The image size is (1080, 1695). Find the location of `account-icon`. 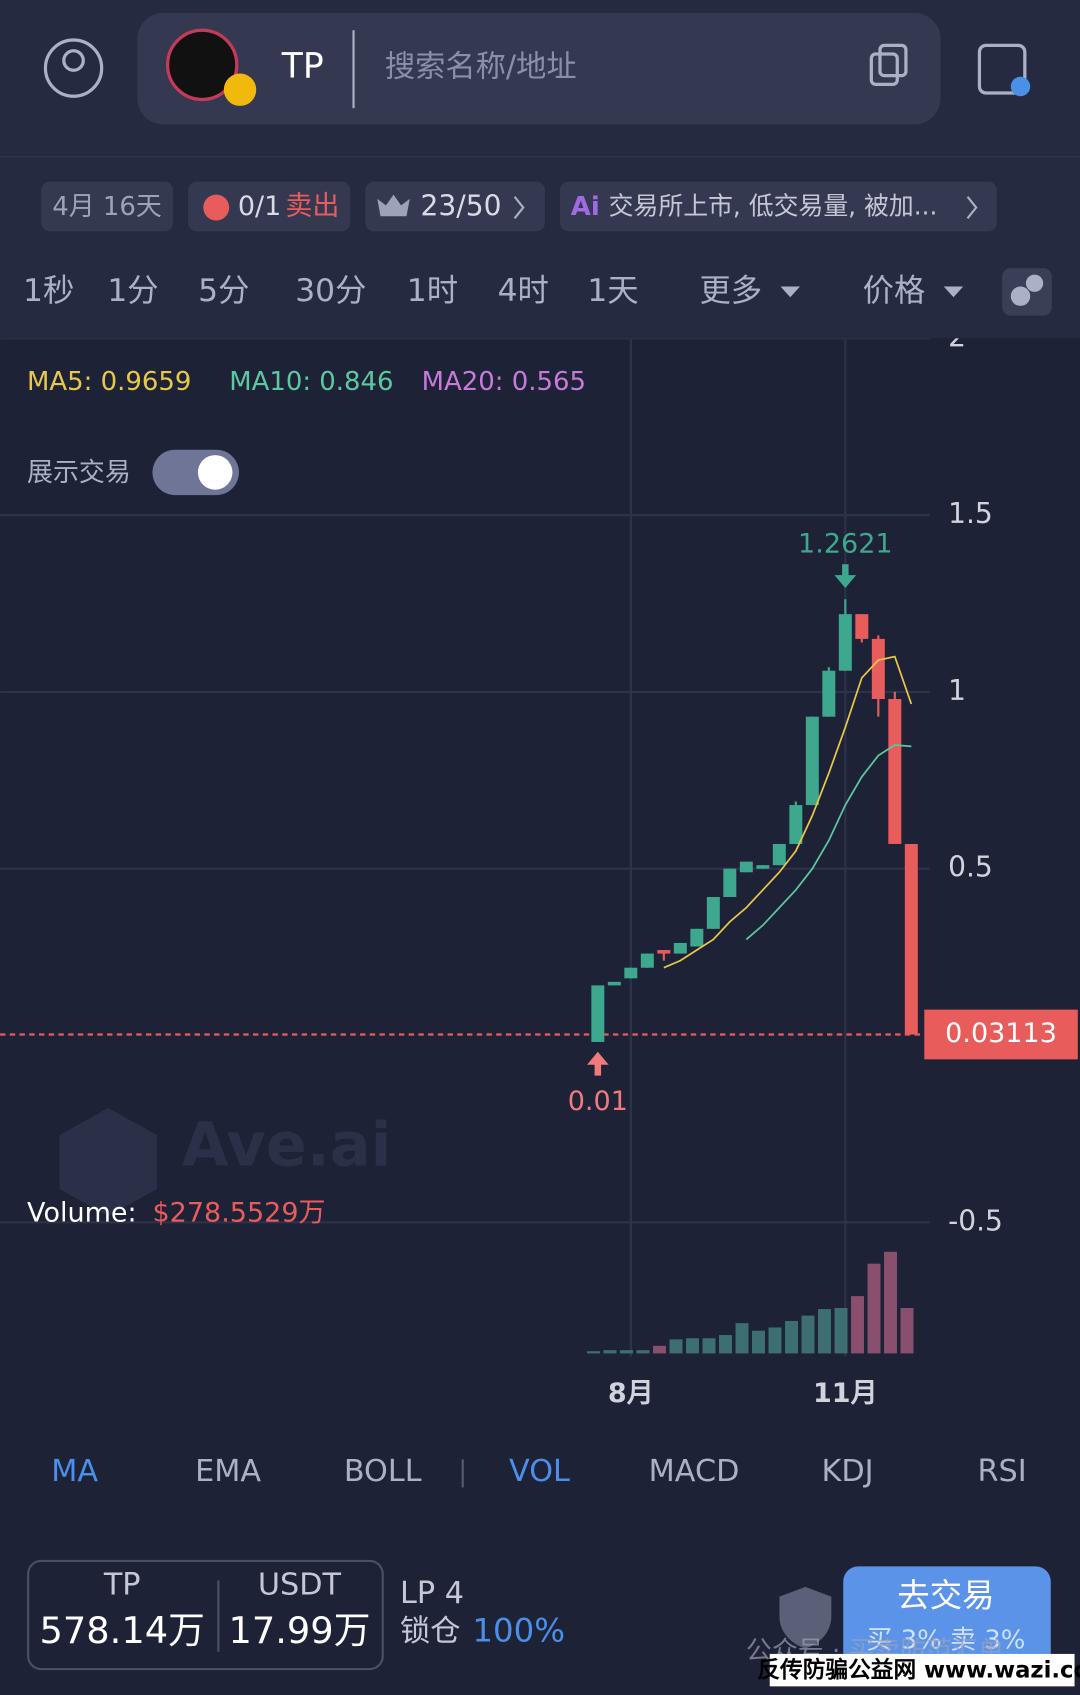

account-icon is located at coordinates (73, 68).